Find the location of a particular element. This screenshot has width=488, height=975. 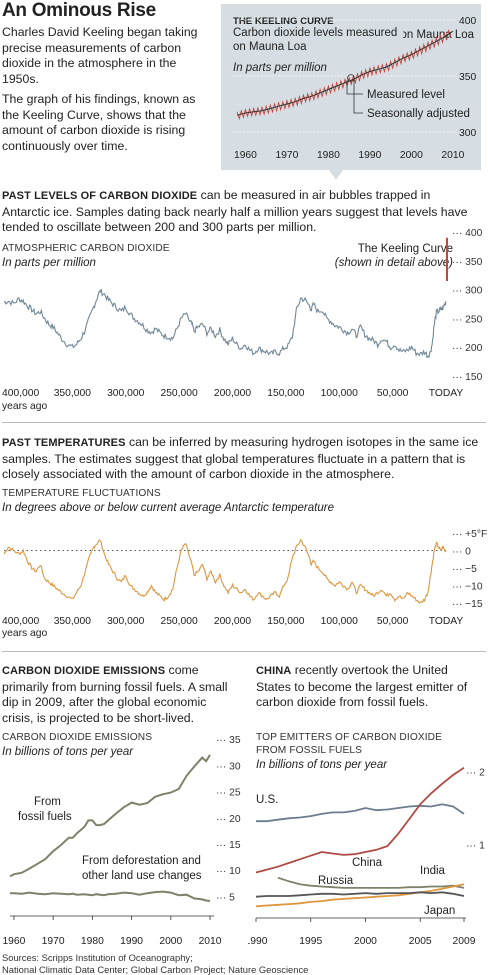

emissions-ytick-label: ··· 25 is located at coordinates (228, 793).